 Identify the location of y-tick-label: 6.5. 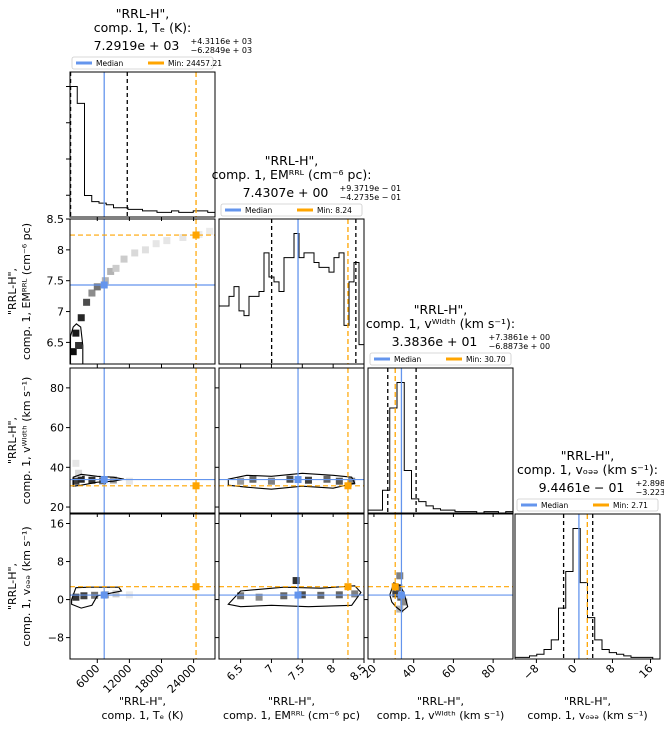
(56, 342).